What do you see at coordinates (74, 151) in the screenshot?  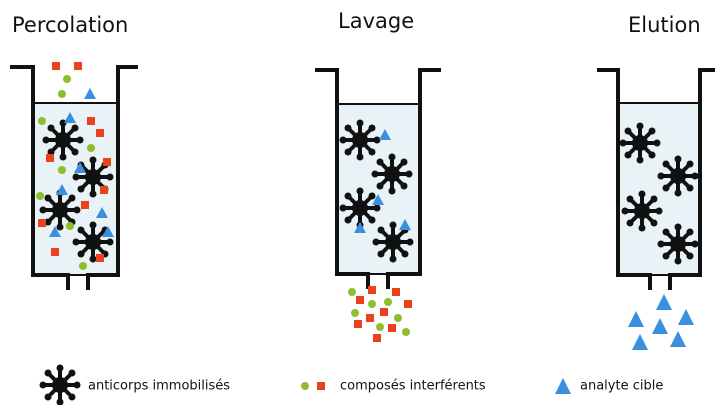 I see `cartridge-percolation: Percolation` at bounding box center [74, 151].